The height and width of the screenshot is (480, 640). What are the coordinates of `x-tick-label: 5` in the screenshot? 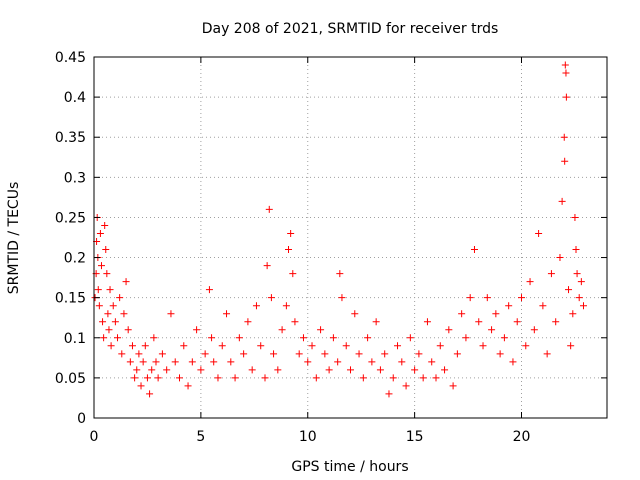 It's located at (200, 437).